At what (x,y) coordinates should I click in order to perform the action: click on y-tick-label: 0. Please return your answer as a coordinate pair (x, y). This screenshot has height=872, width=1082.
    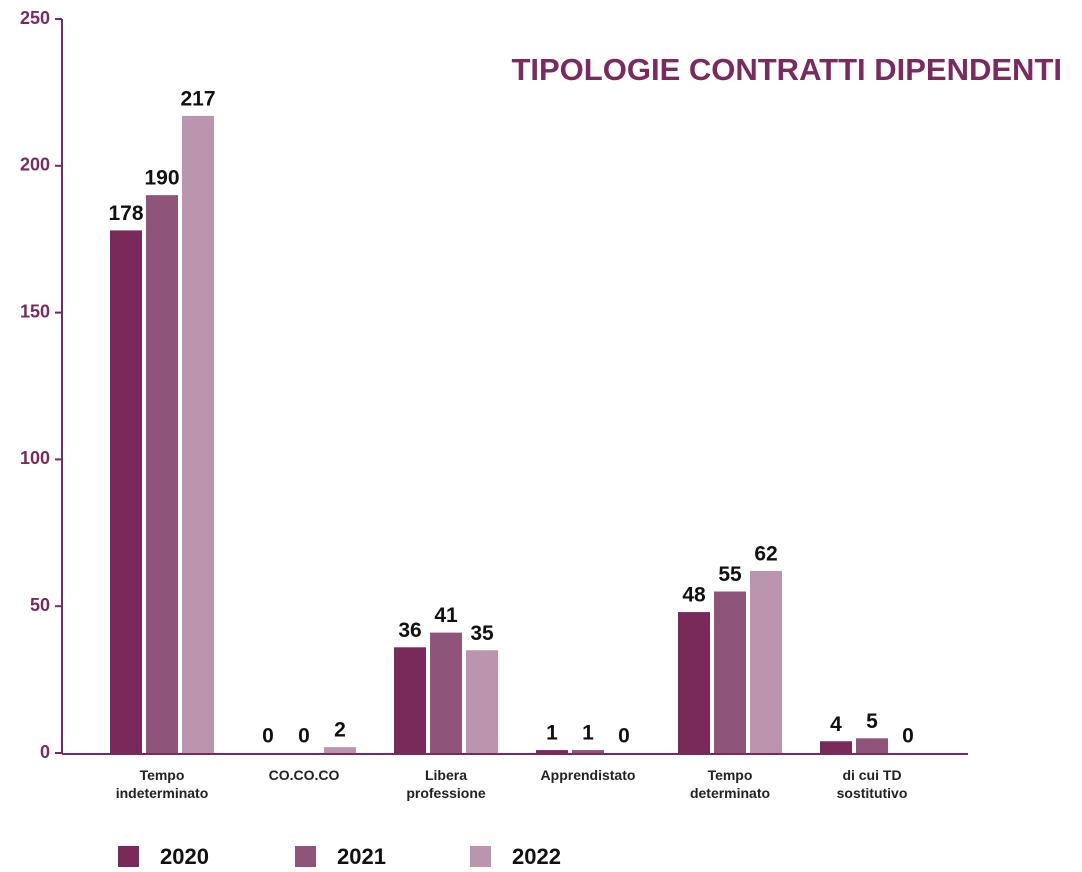
    Looking at the image, I should click on (45, 752).